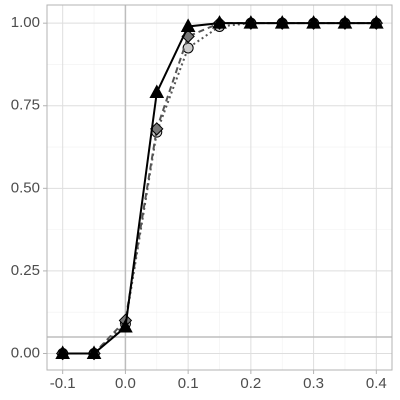 This screenshot has width=400, height=400. I want to click on y-tick-label: 0.25, so click(25, 270).